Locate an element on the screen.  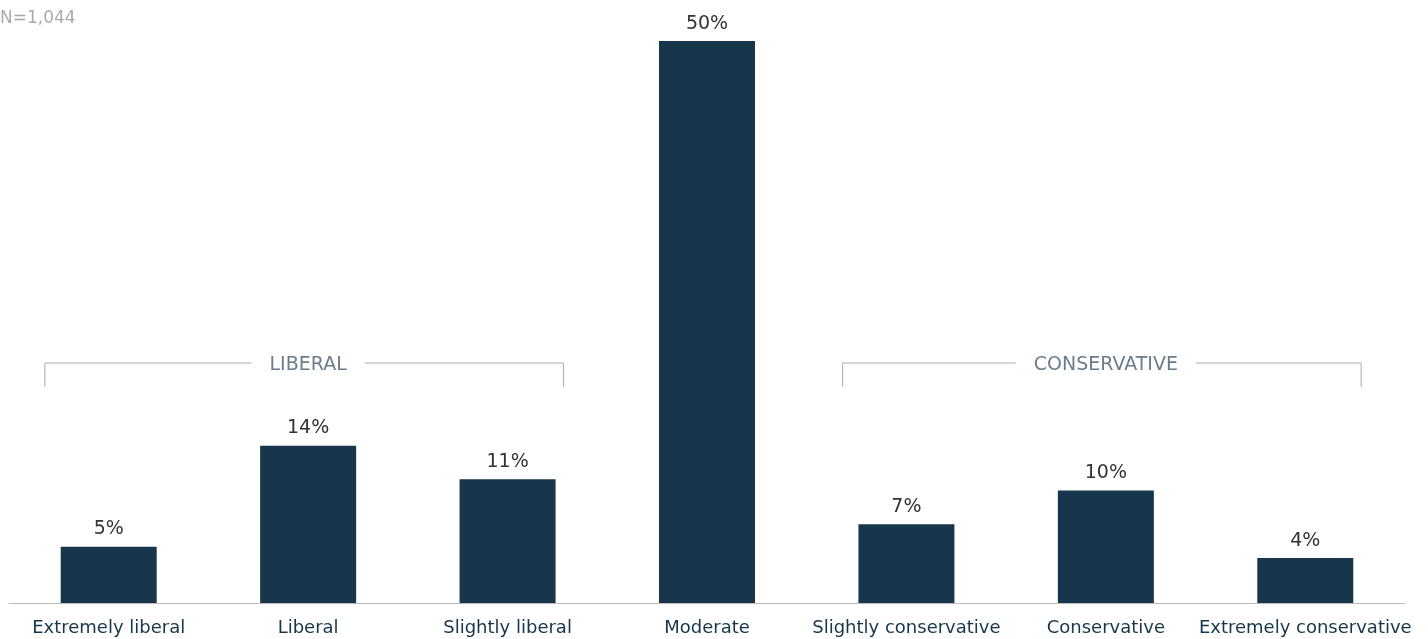
x-tick-label: Slightly conservative is located at coordinates (906, 626).